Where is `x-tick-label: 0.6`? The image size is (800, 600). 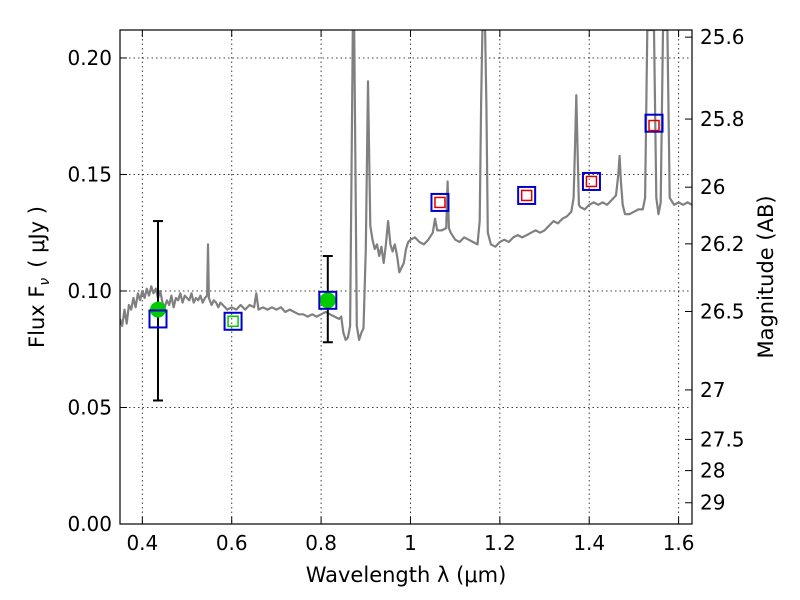 x-tick-label: 0.6 is located at coordinates (232, 543).